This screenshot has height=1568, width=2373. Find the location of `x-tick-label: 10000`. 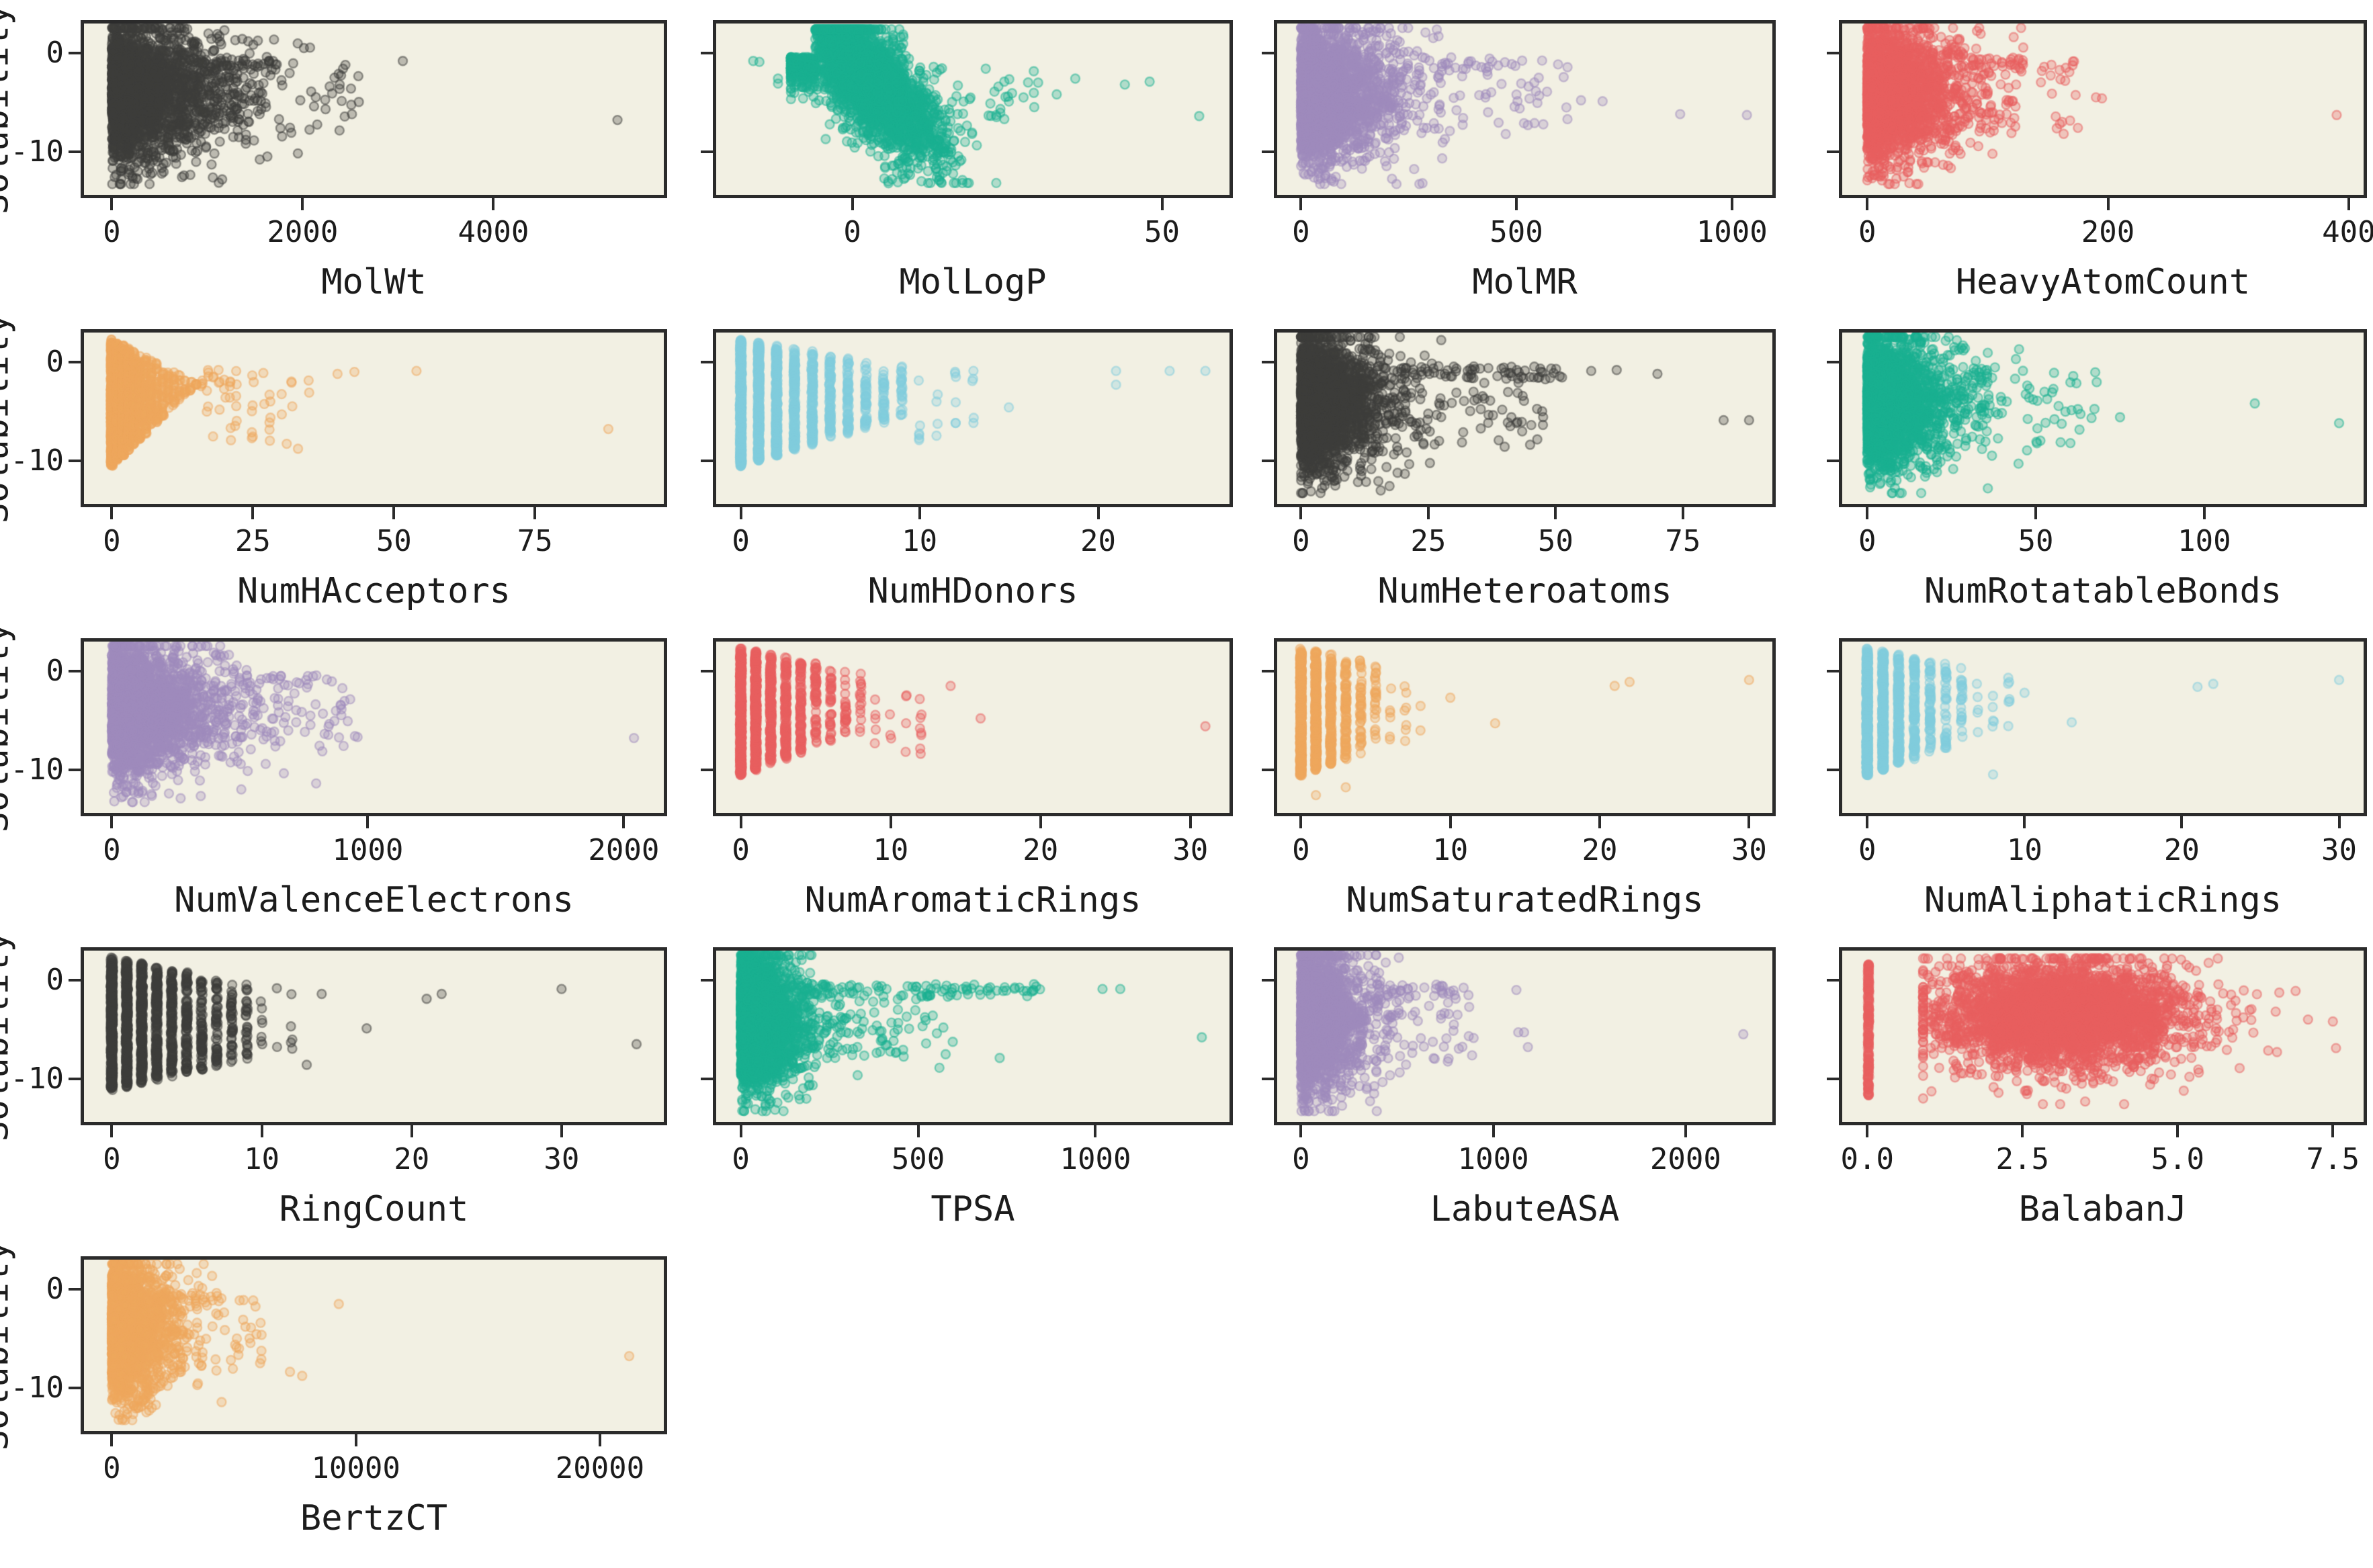

x-tick-label: 10000 is located at coordinates (356, 1468).